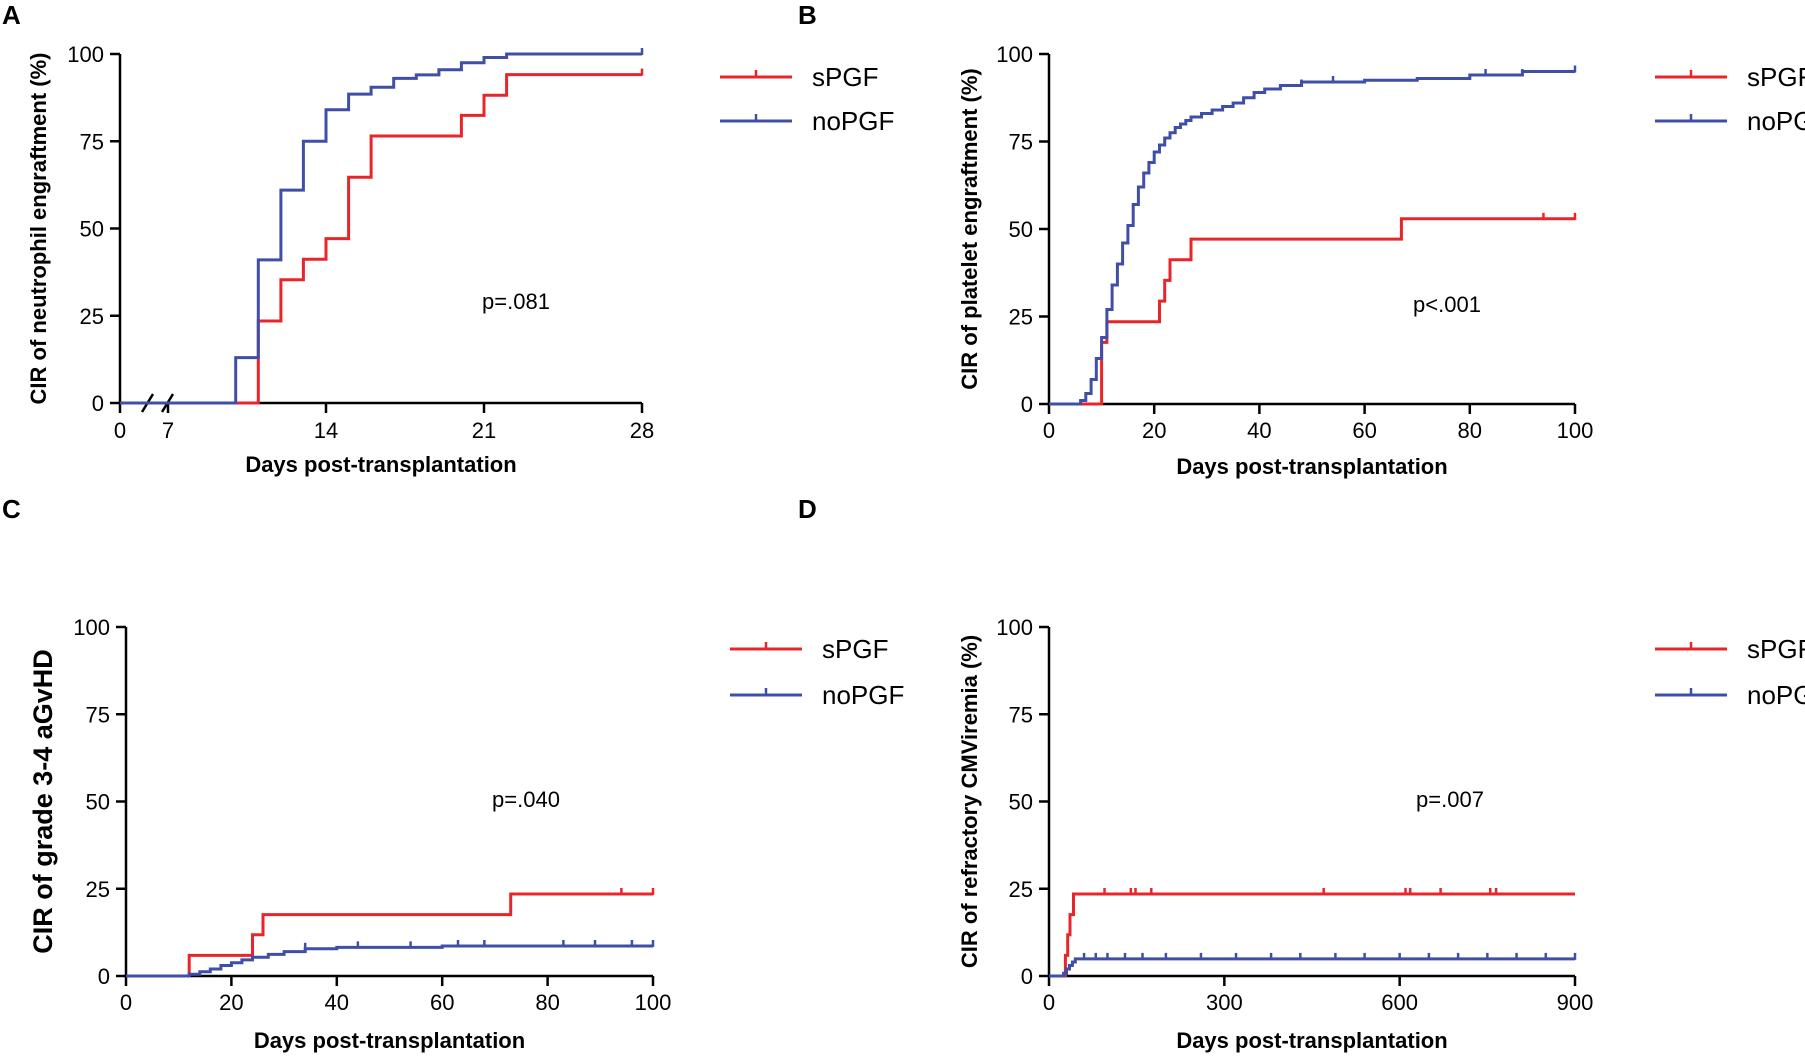 This screenshot has height=1061, width=1805. Describe the element at coordinates (1399, 1002) in the screenshot. I see `x-tick-label: 600` at that location.